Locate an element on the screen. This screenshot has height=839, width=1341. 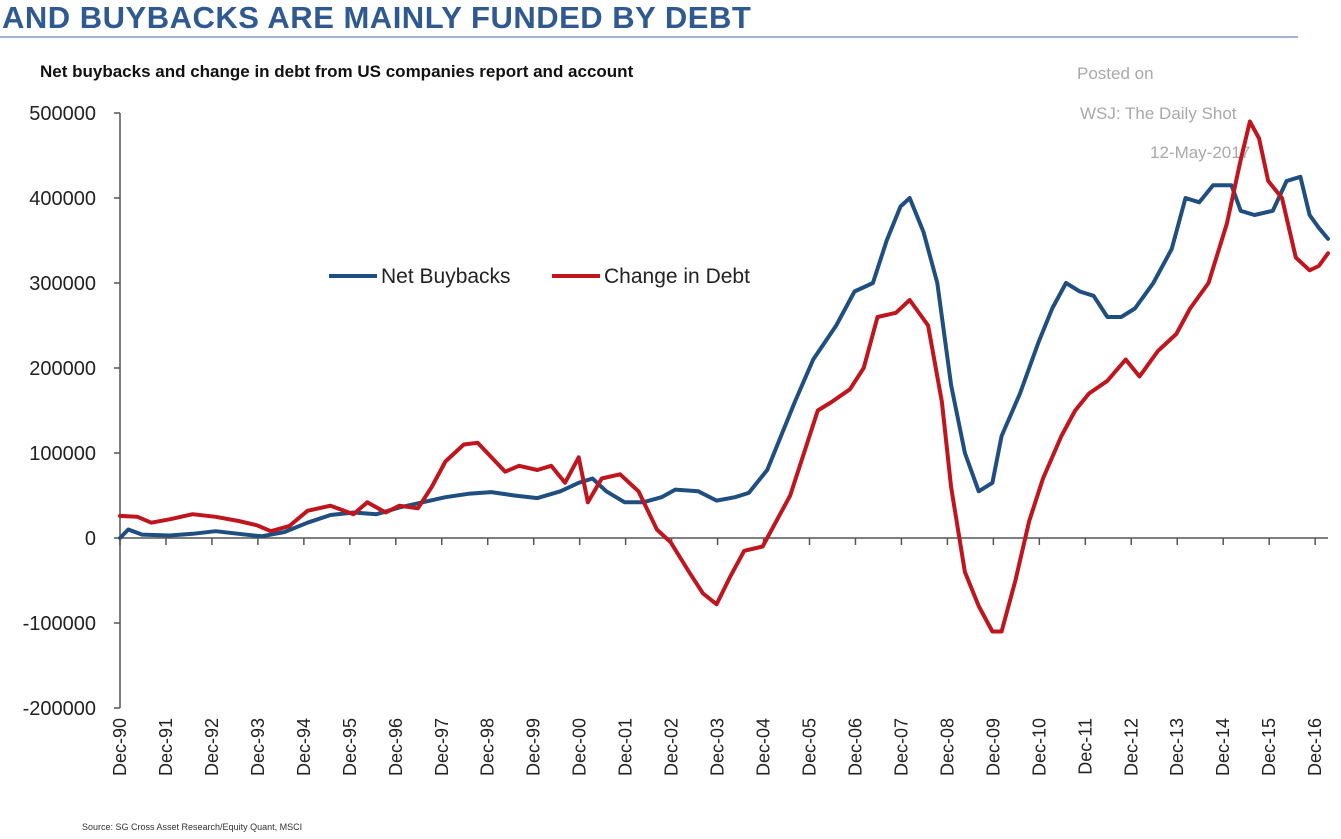
x-tick-label: Dec-10 is located at coordinates (1039, 747).